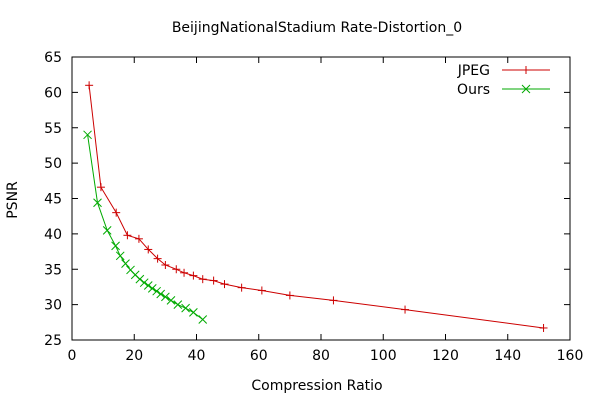  Describe the element at coordinates (259, 356) in the screenshot. I see `x-tick-label: 60` at that location.